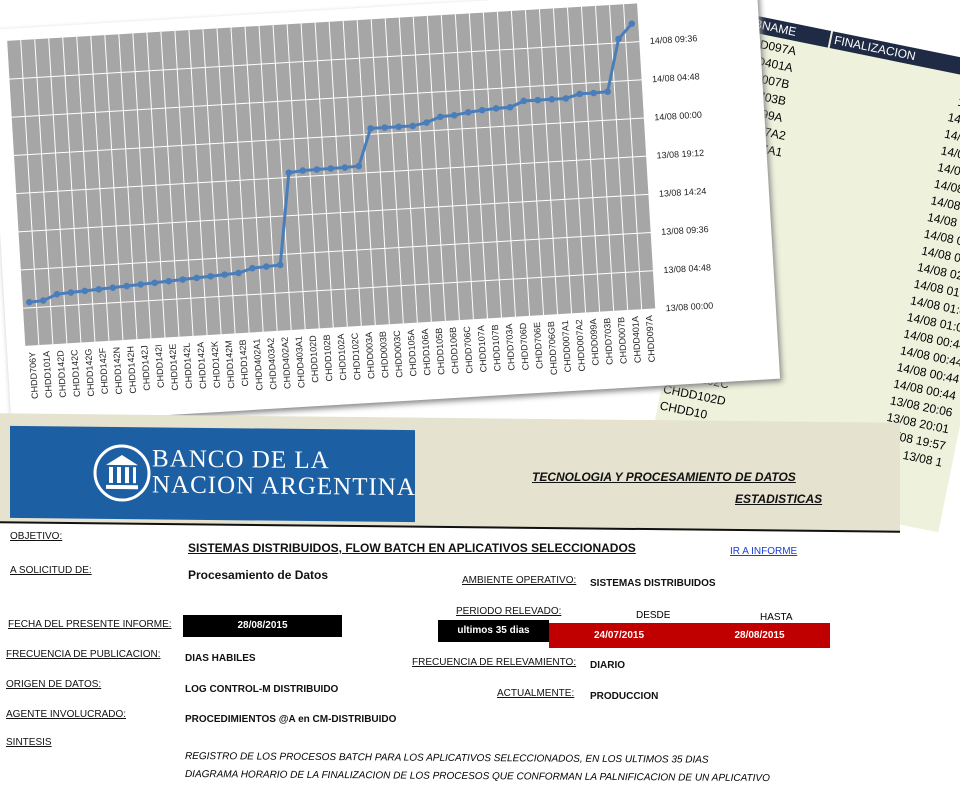 The height and width of the screenshot is (800, 960). Describe the element at coordinates (36, 536) in the screenshot. I see `field-label: OBJETIVO:` at that location.